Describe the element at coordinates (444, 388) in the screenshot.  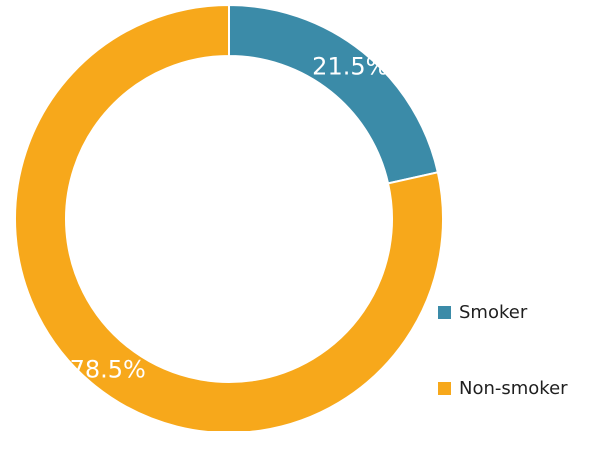
I see `legend-swatch-non-smoker` at that location.